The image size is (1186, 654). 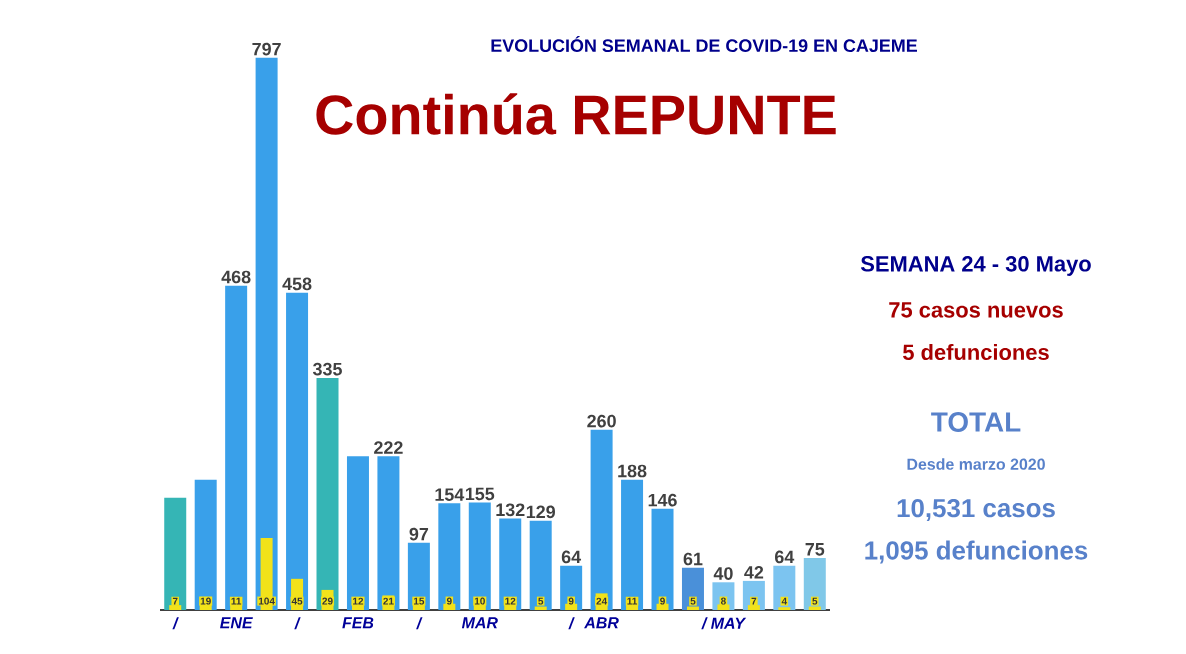 What do you see at coordinates (723, 573) in the screenshot?
I see `data-label: 40` at bounding box center [723, 573].